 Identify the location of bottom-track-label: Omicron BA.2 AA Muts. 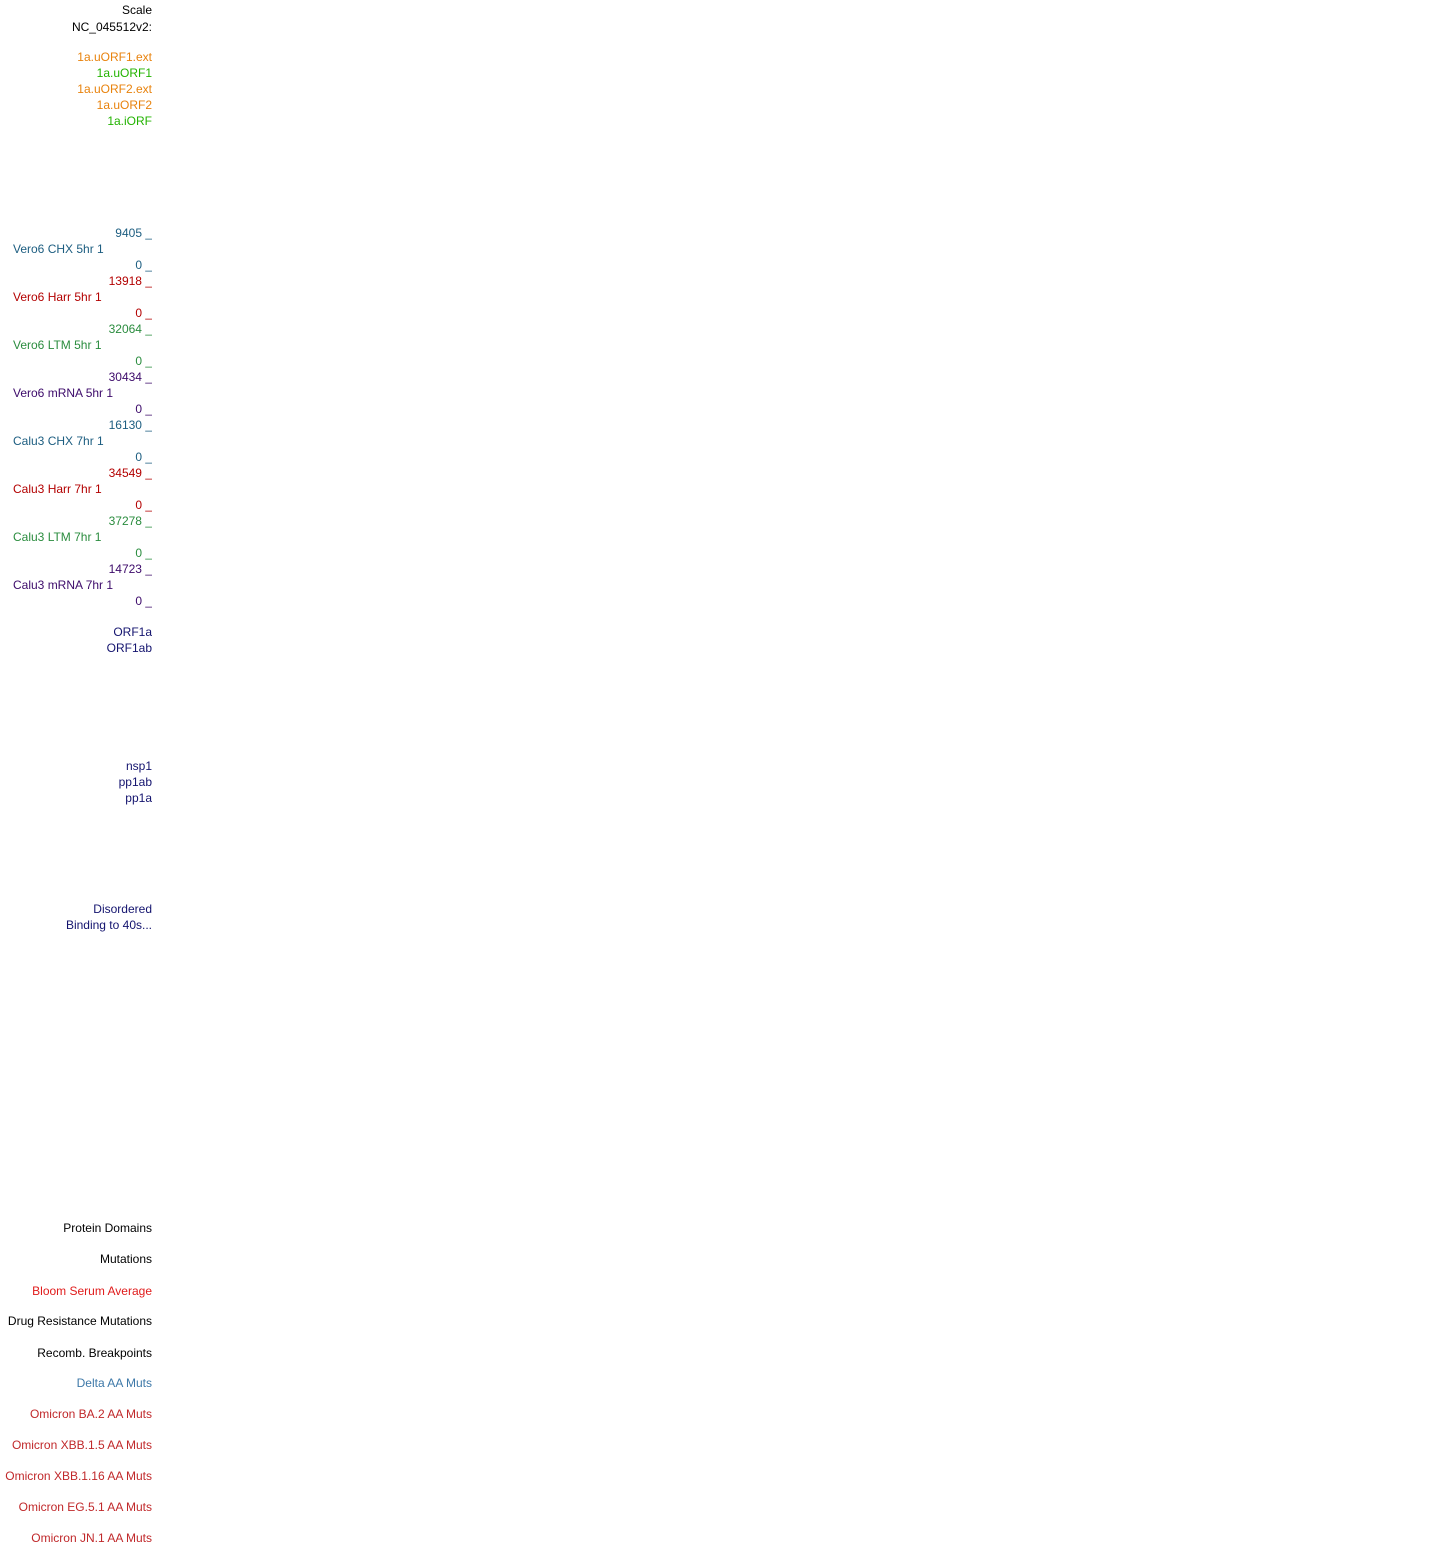
(90, 1414).